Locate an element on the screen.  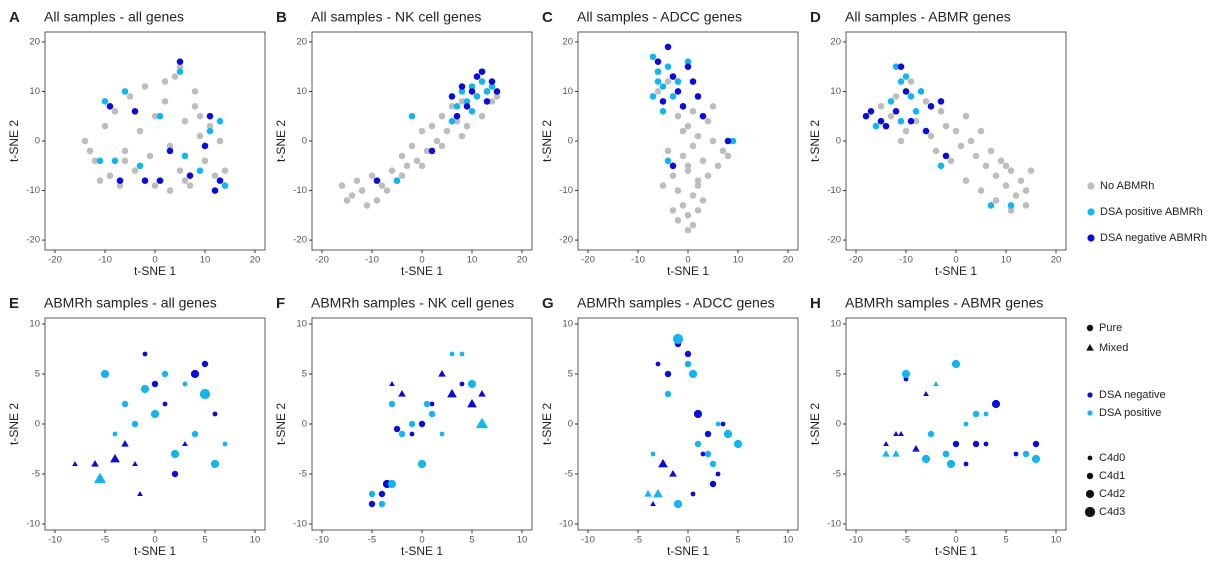
x-tick-label: 10 is located at coordinates (522, 540).